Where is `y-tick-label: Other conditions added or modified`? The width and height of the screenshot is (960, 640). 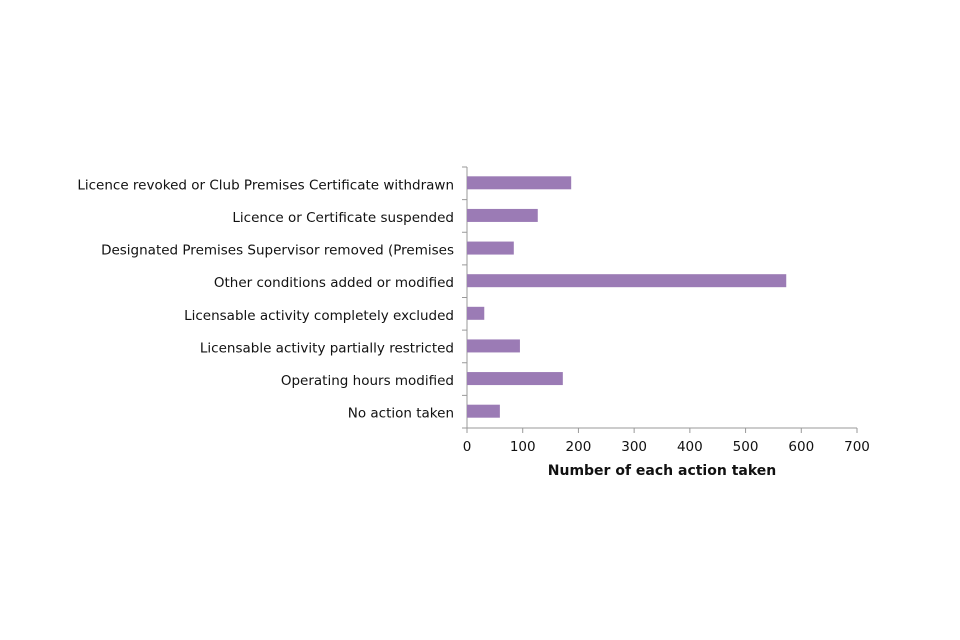 y-tick-label: Other conditions added or modified is located at coordinates (334, 283).